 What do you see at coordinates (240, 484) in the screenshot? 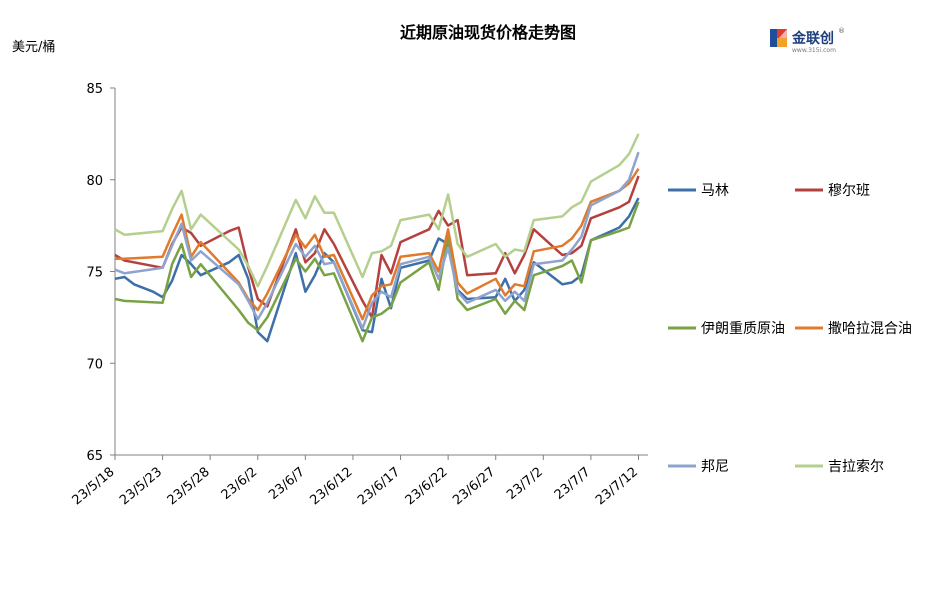
I see `x-tick-label: 23/6/2` at bounding box center [240, 484].